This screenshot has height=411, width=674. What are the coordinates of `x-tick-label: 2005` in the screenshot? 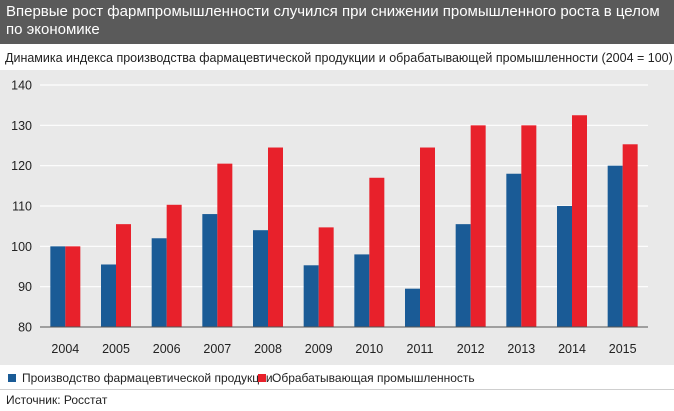 It's located at (116, 349).